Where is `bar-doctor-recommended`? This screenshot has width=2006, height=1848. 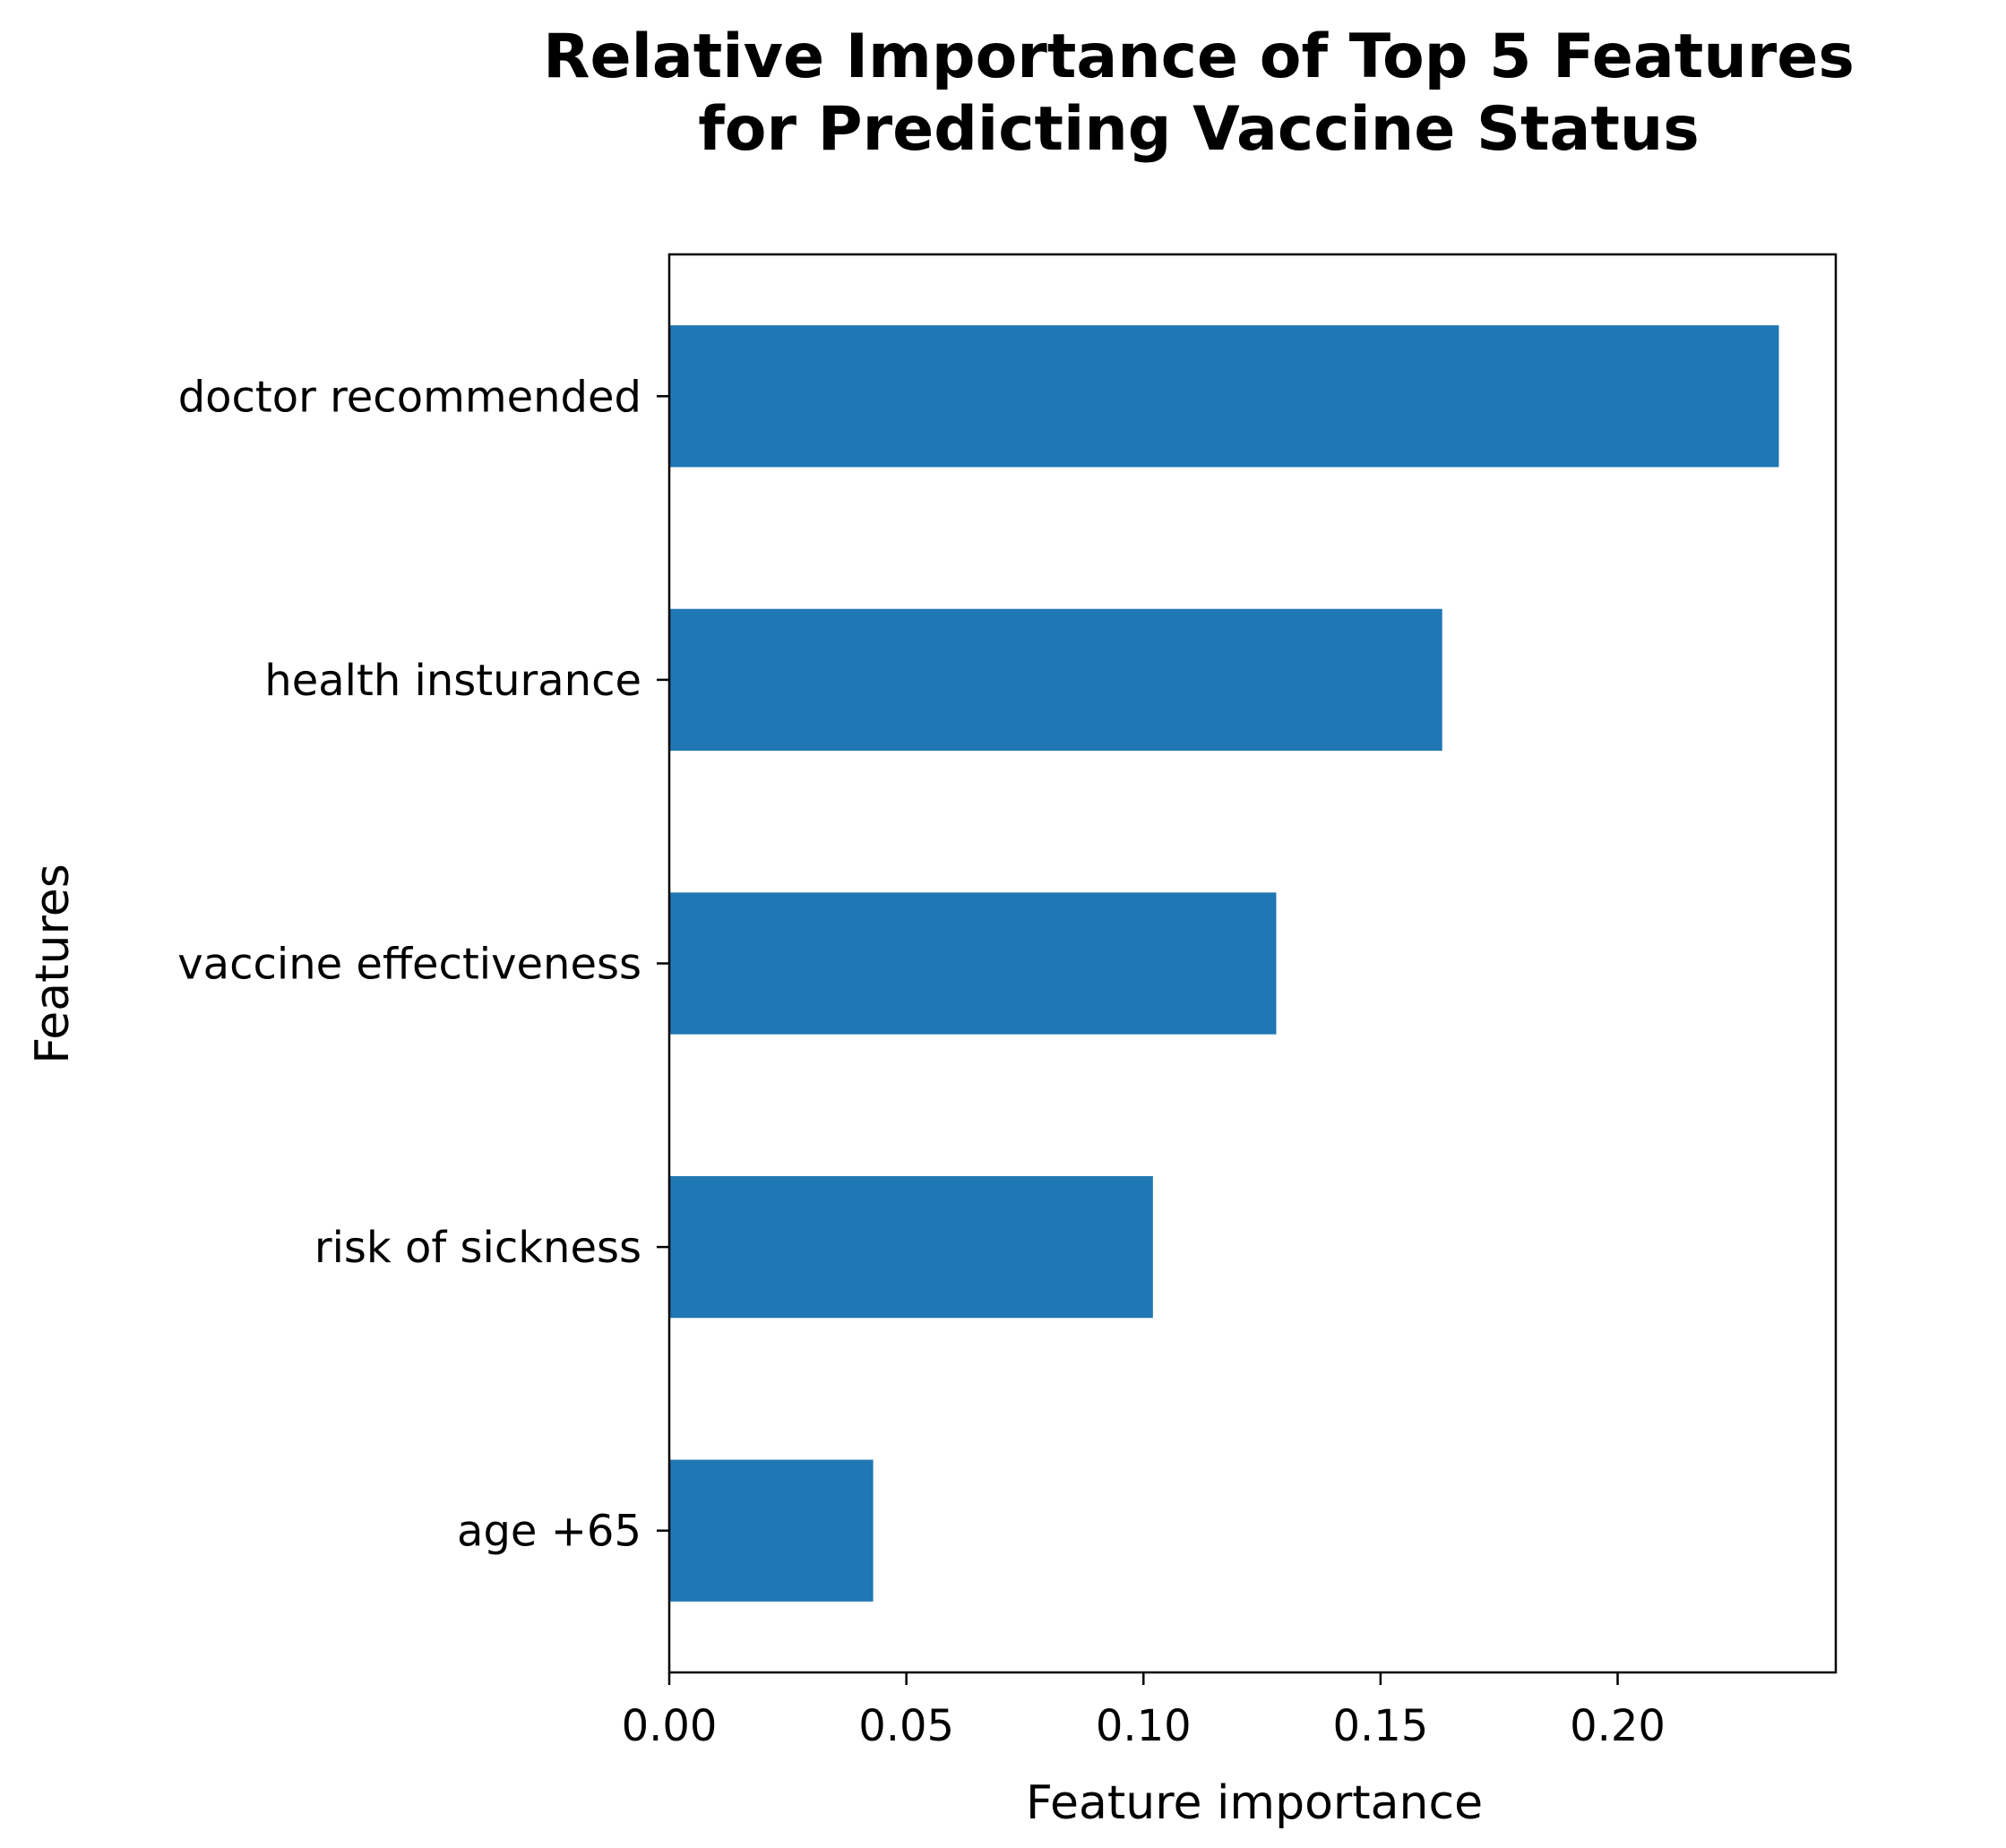 bar-doctor-recommended is located at coordinates (1224, 396).